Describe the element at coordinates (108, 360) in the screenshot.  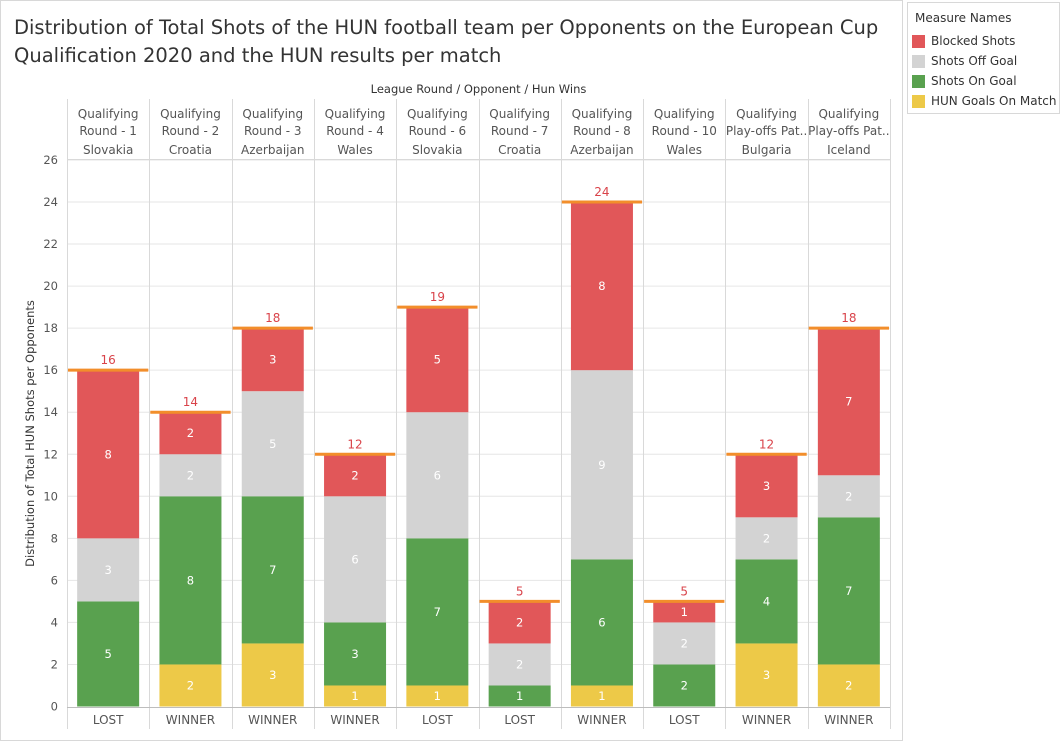
I see `total-label: 16` at that location.